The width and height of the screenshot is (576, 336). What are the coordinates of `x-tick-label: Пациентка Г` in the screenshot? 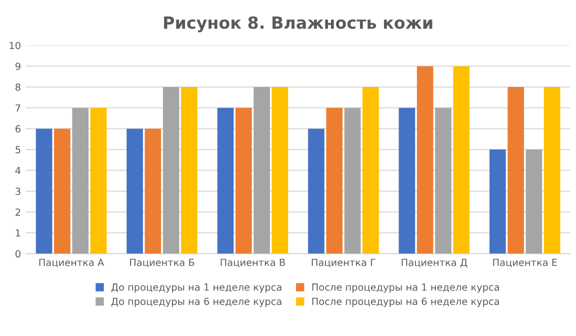 It's located at (344, 263).